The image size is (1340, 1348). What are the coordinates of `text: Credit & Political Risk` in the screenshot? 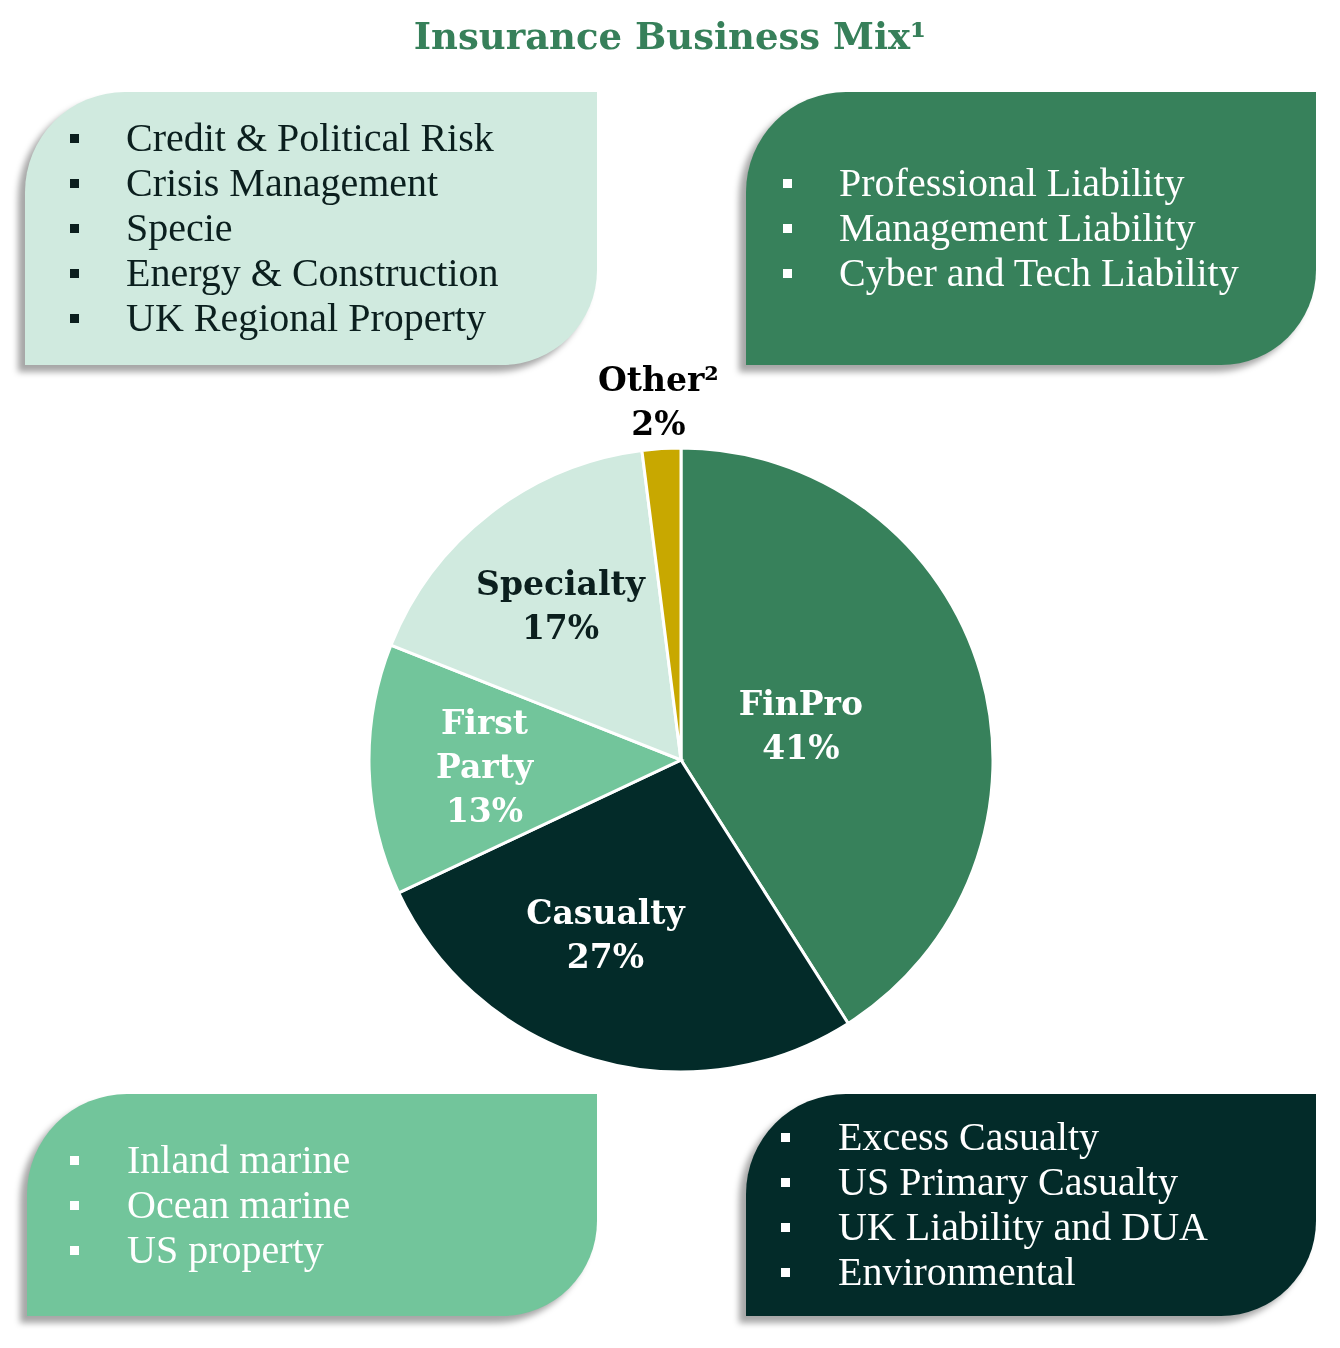 It's located at (310, 137).